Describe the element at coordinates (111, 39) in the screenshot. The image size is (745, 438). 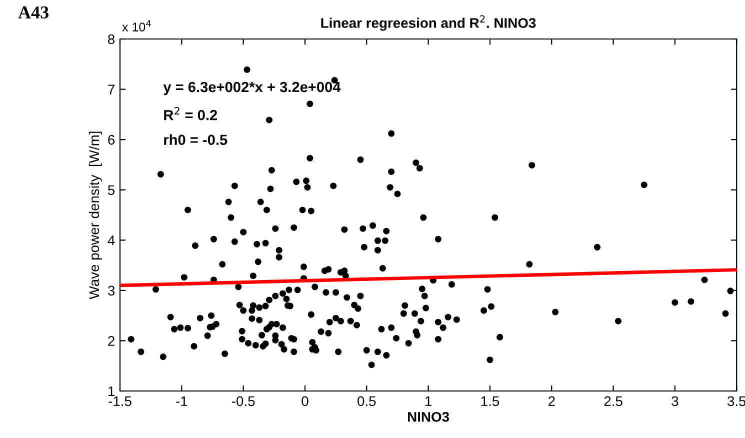
I see `y-tick-label: 8` at that location.